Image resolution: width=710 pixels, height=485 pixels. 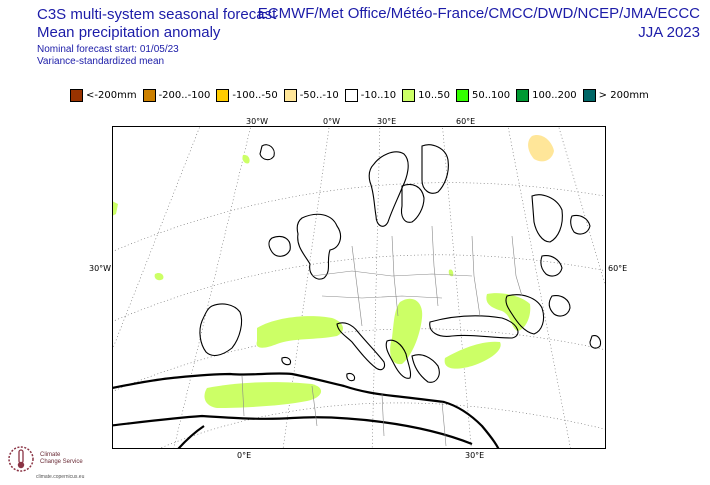 What do you see at coordinates (21, 459) in the screenshot?
I see `thermometer-logo-icon` at bounding box center [21, 459].